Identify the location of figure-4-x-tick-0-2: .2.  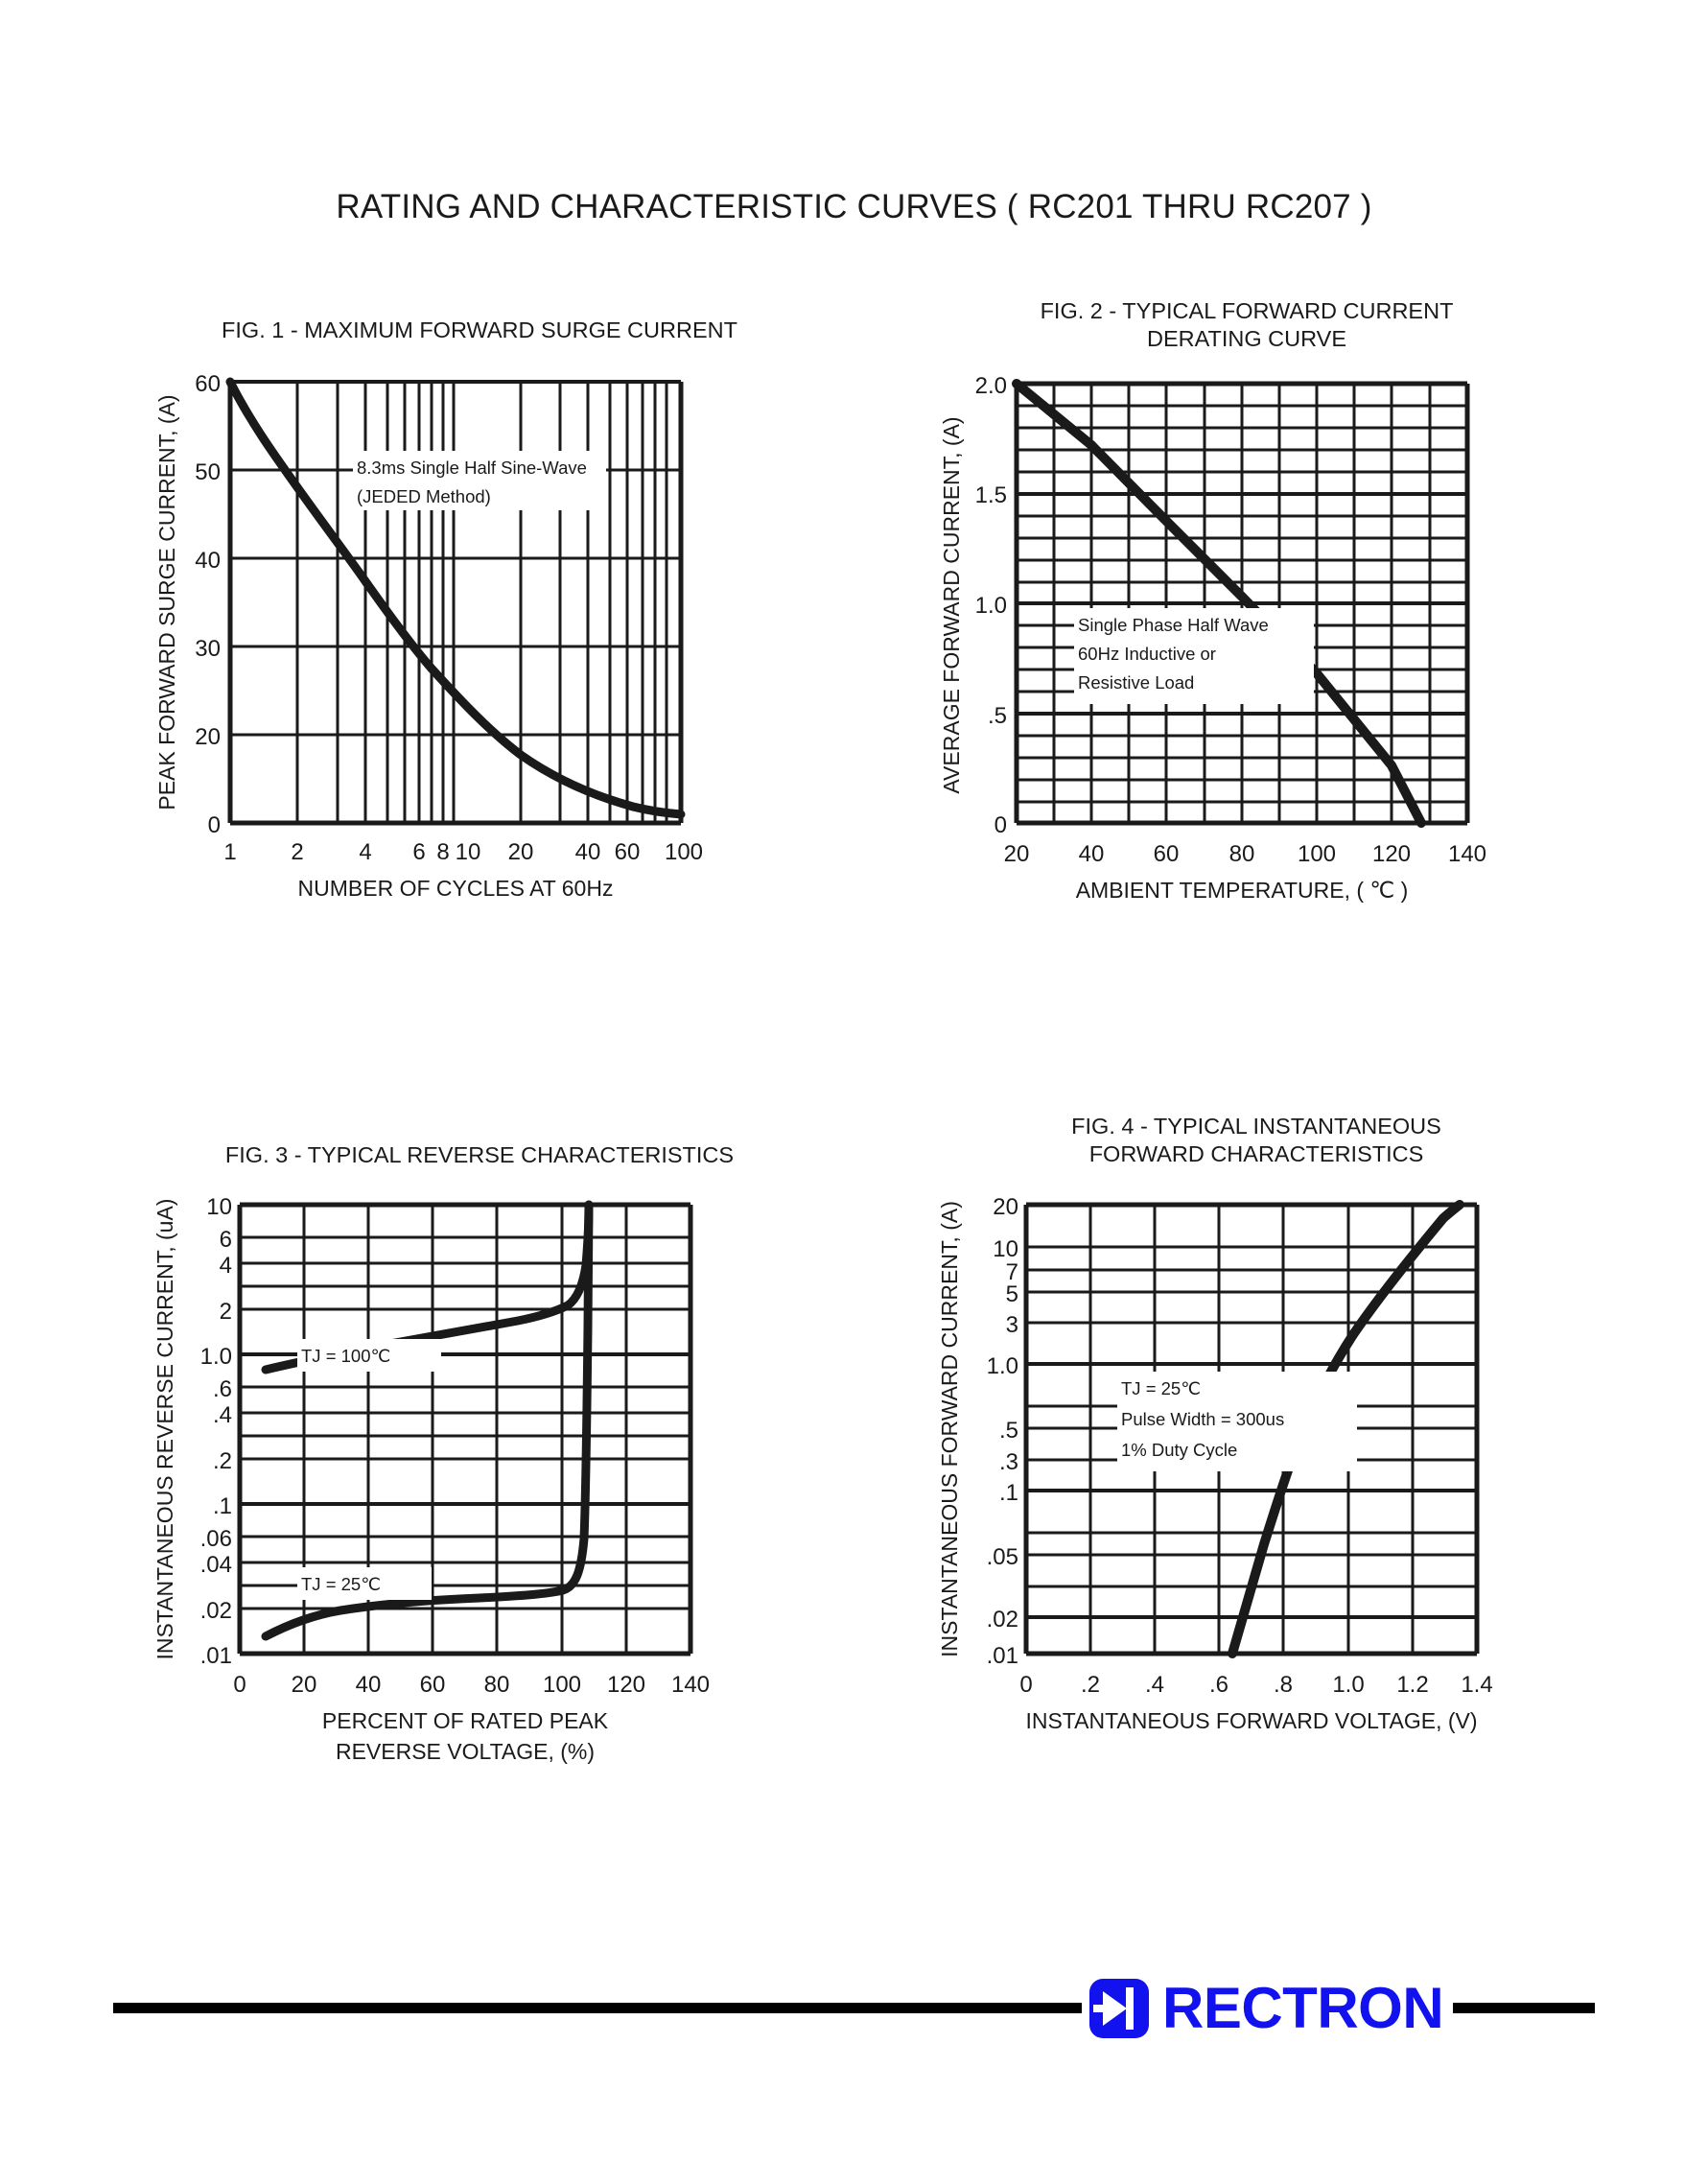
(1090, 1685).